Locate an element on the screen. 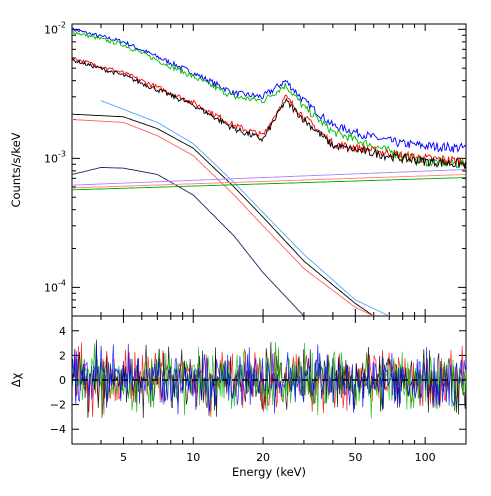 Image resolution: width=491 pixels, height=496 pixels. x-tick-label: 50 is located at coordinates (355, 457).